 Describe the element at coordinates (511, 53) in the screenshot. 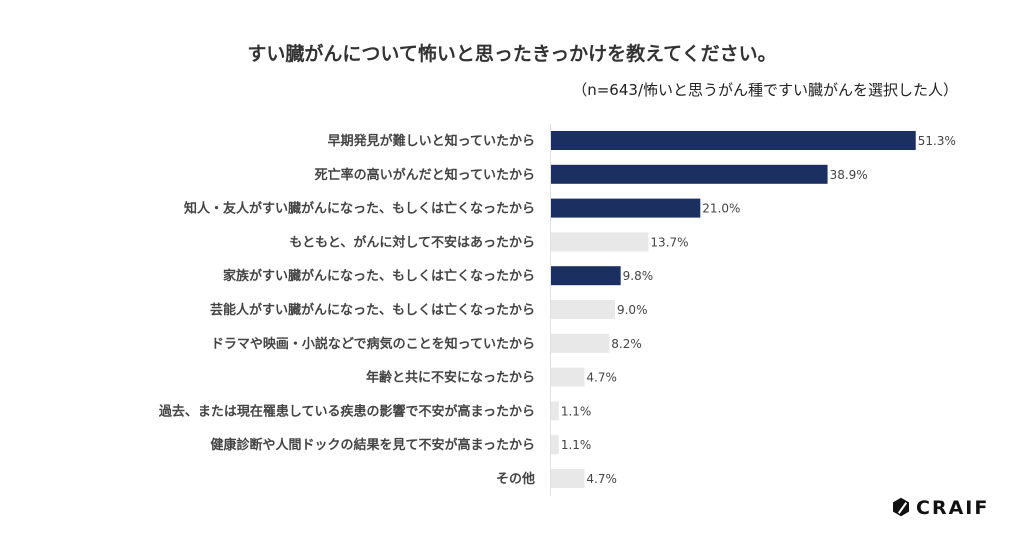

I see `chart-title: すい臓がんについて怖いと思ったきっかけを教えてください。` at that location.